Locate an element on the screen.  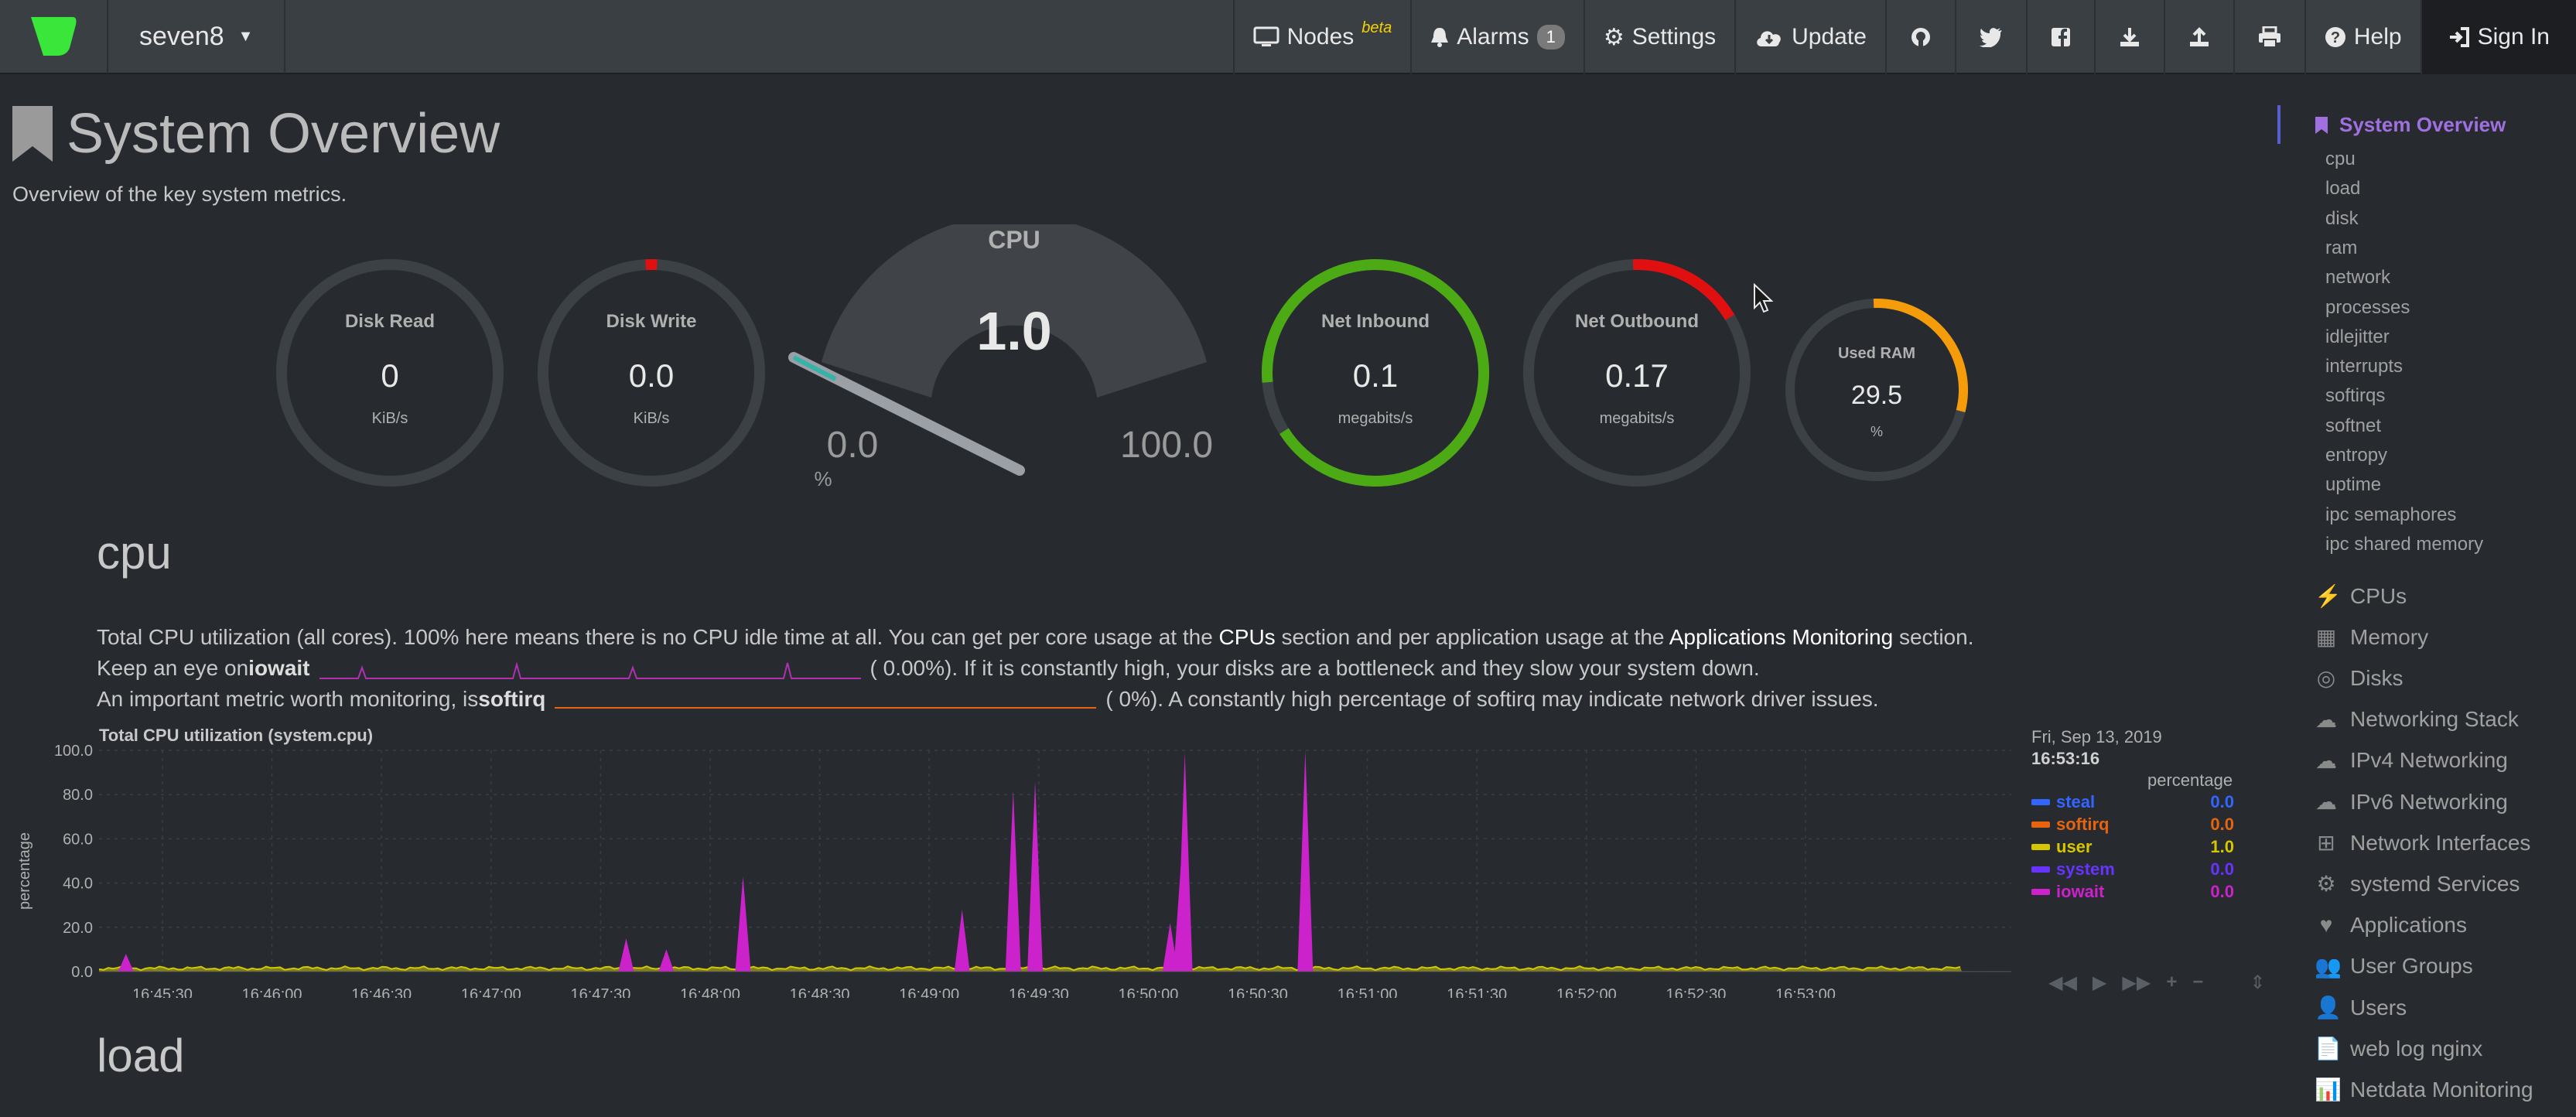
legend-item-steal: steal 0.0 is located at coordinates (2132, 802).